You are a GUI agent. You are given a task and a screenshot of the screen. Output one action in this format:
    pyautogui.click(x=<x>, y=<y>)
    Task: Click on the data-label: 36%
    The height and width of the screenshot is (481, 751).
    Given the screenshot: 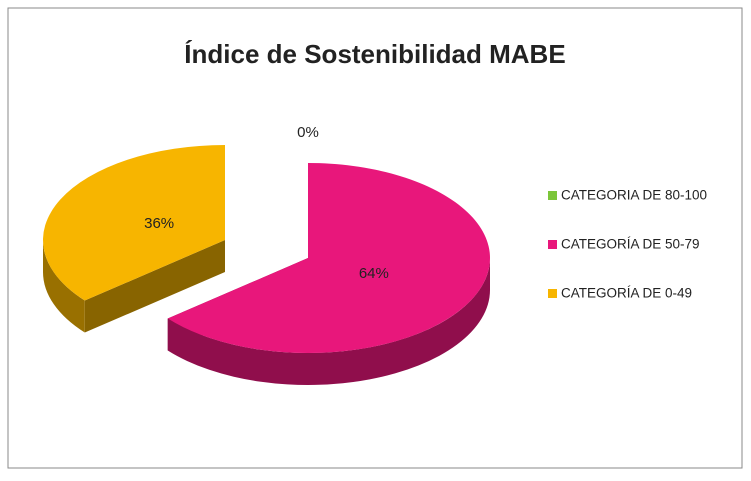 What is the action you would take?
    pyautogui.click(x=159, y=223)
    